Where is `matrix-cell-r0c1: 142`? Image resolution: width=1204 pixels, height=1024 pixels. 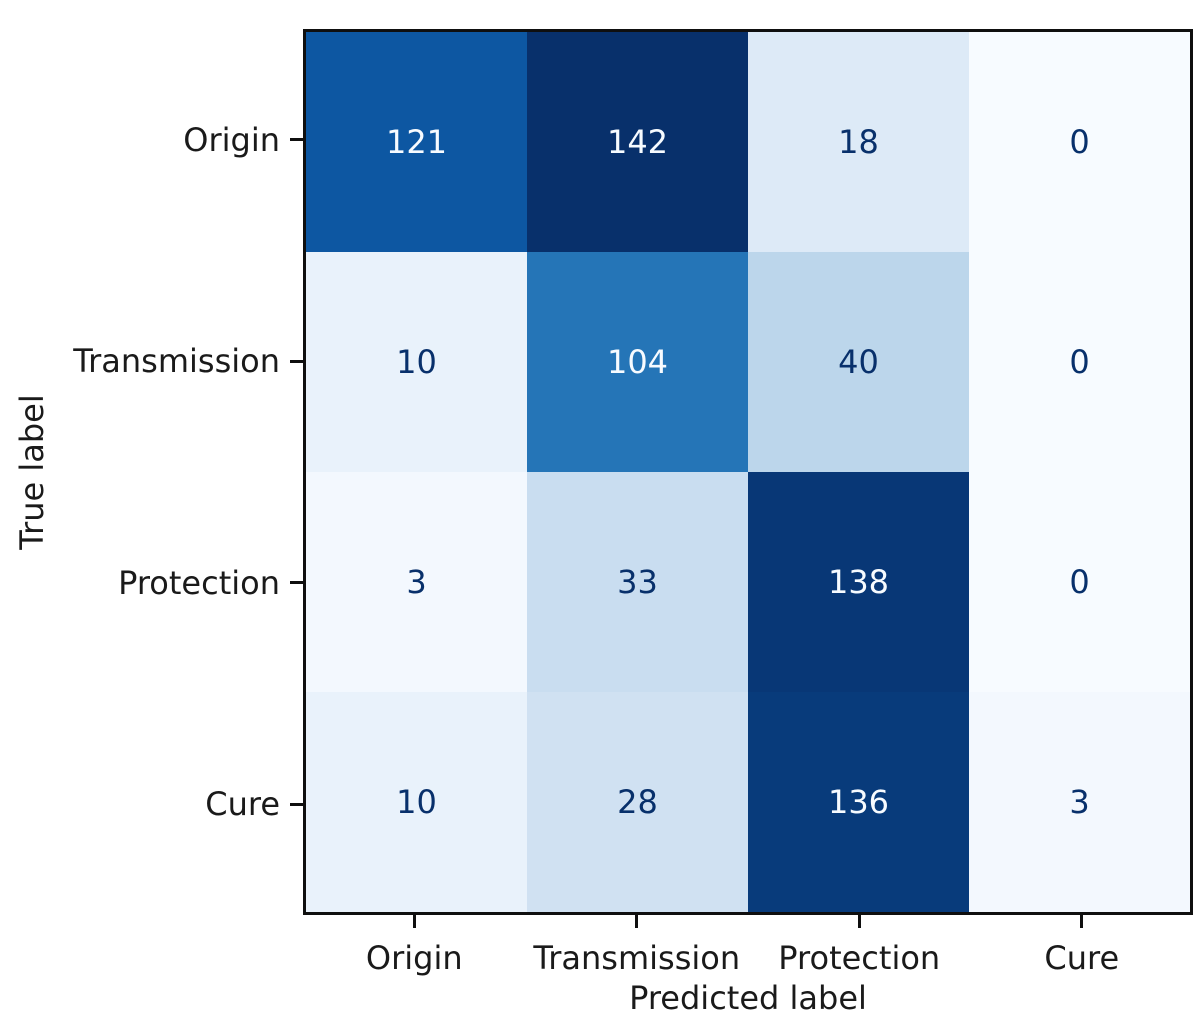 matrix-cell-r0c1: 142 is located at coordinates (637, 142).